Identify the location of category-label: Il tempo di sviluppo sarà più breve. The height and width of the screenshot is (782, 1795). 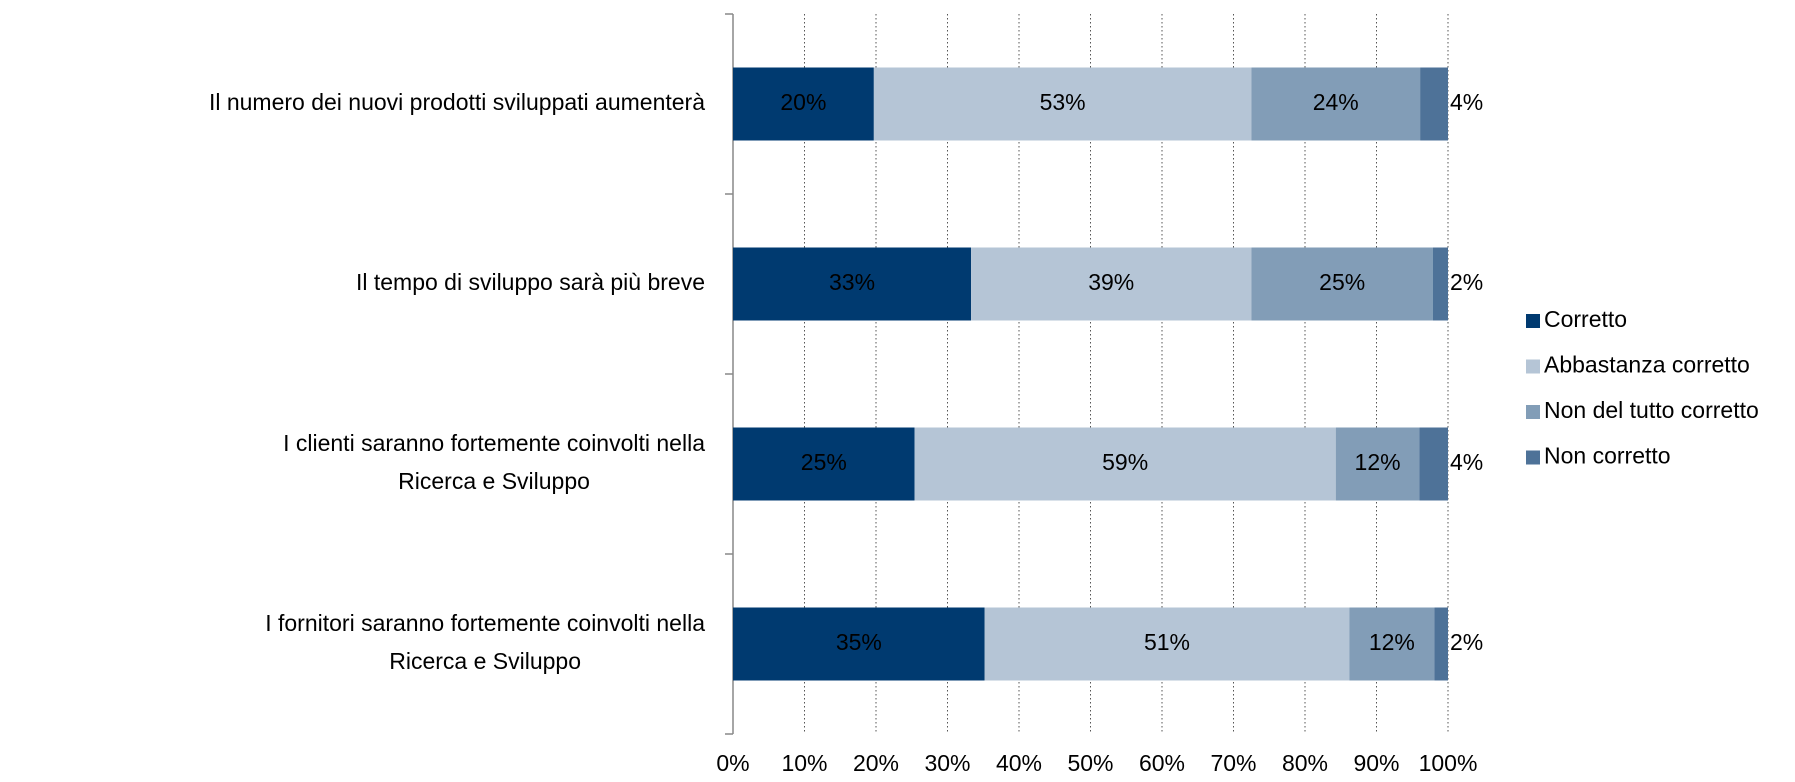
(530, 282).